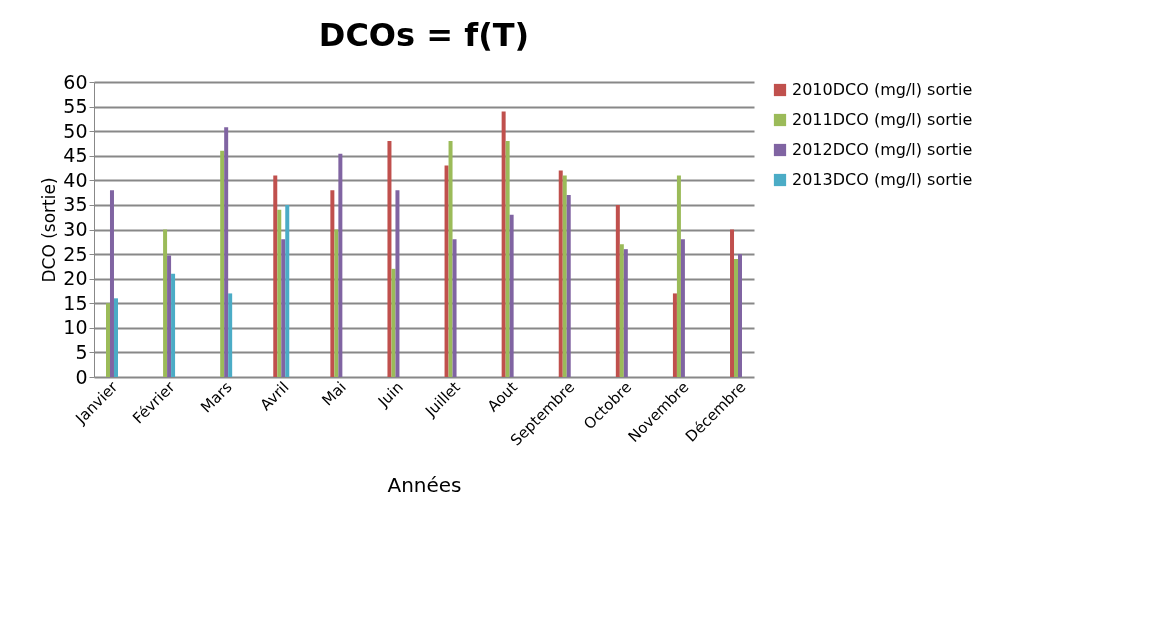 Image resolution: width=1150 pixels, height=631 pixels. What do you see at coordinates (882, 89) in the screenshot?
I see `legend-label: 2010DCO (mg/l) sortie` at bounding box center [882, 89].